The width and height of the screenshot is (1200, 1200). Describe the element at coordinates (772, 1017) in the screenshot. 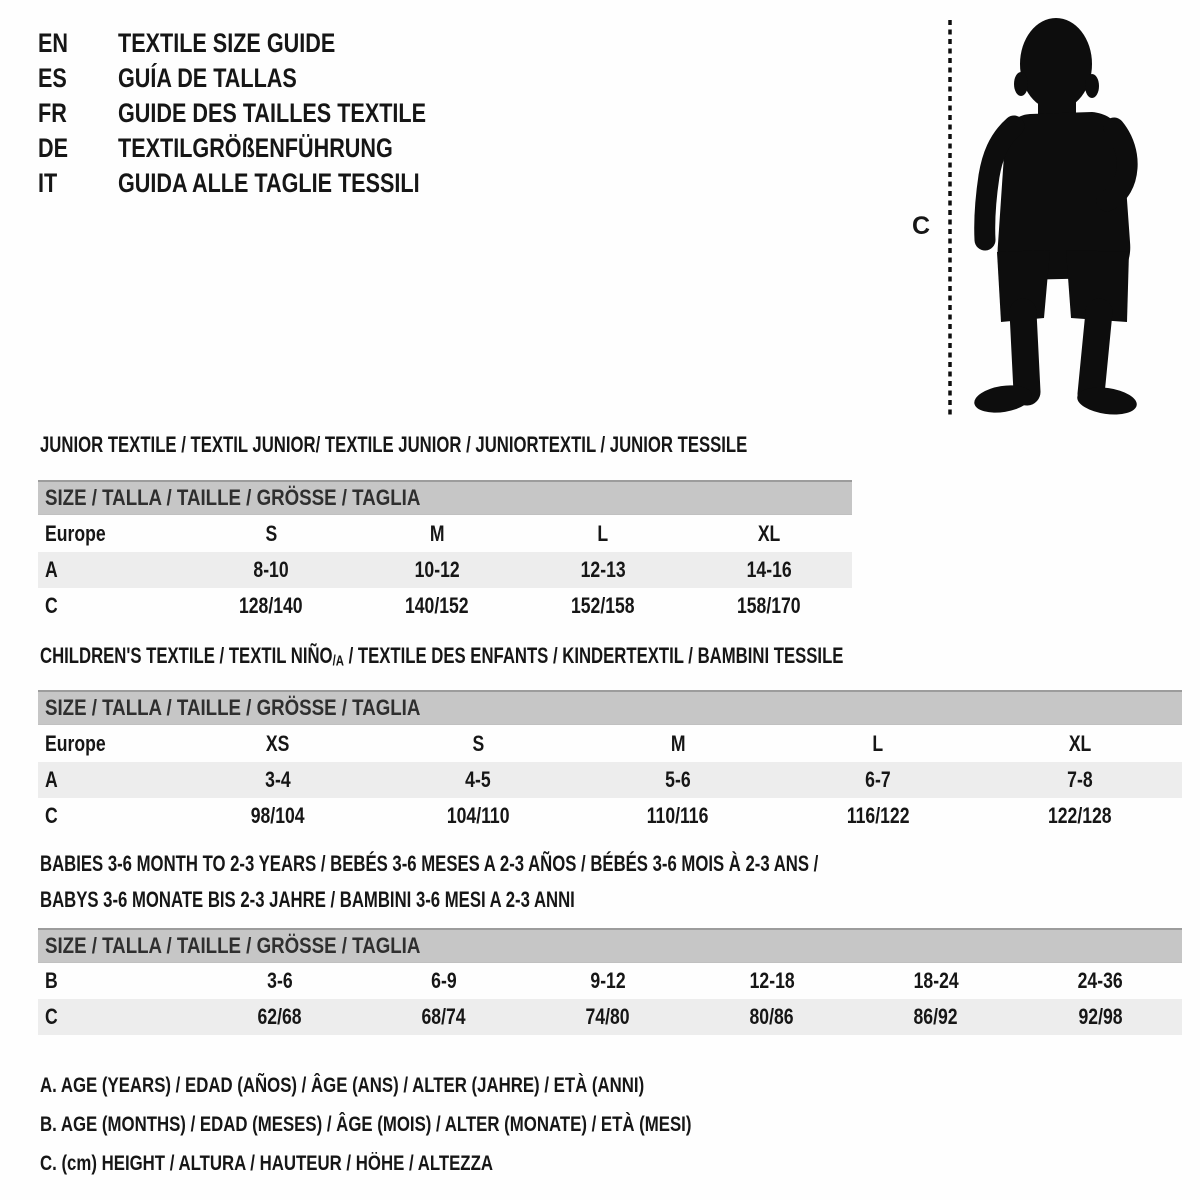

I see `data-cell: 80/86` at that location.